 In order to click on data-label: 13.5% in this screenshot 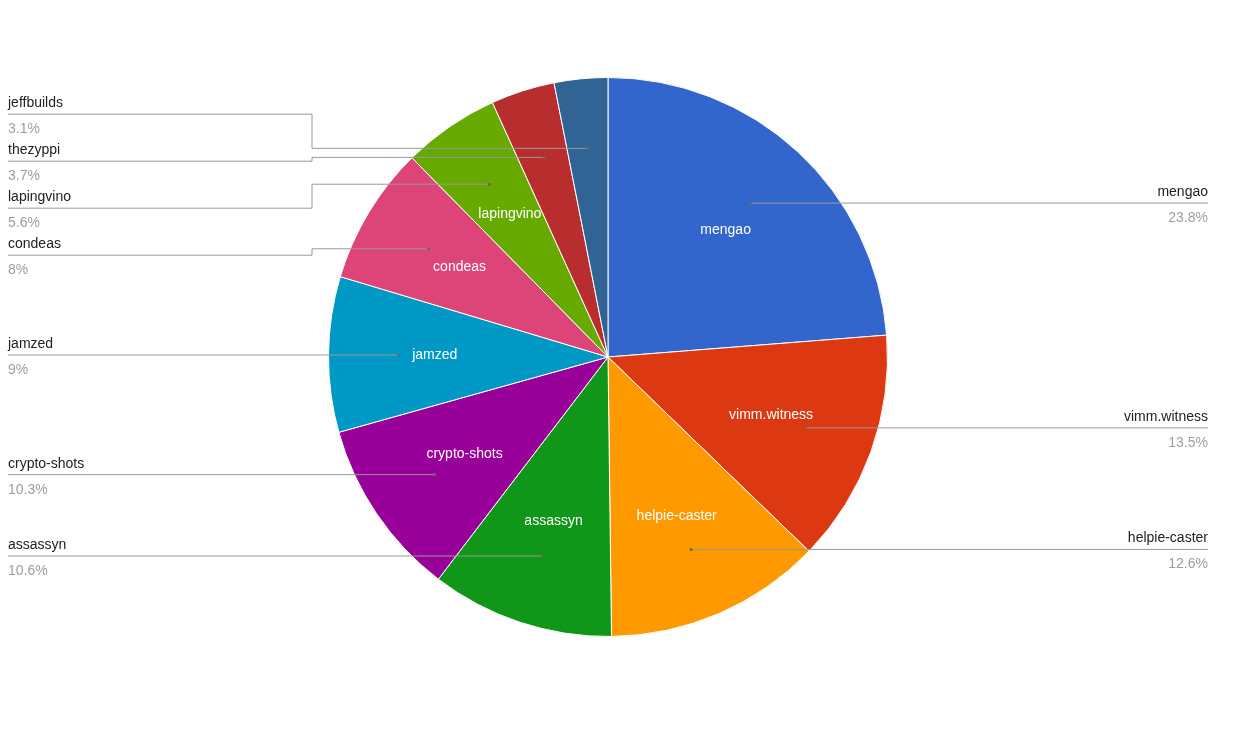, I will do `click(1188, 441)`.